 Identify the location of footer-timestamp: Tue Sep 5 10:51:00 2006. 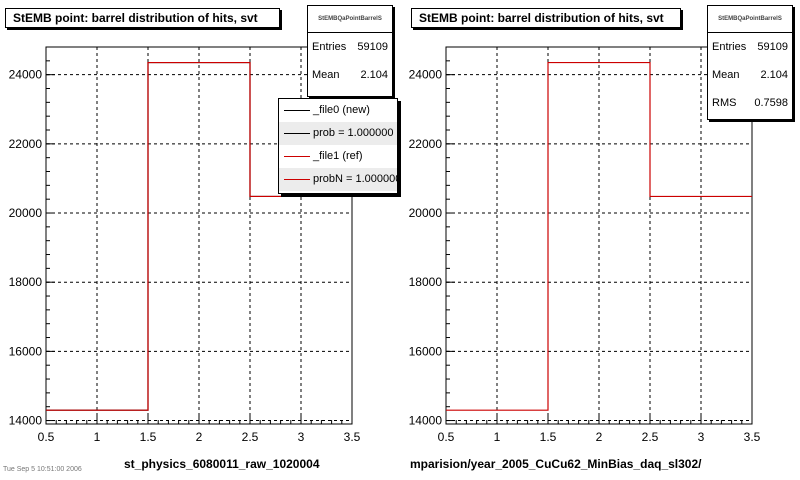
(42, 469).